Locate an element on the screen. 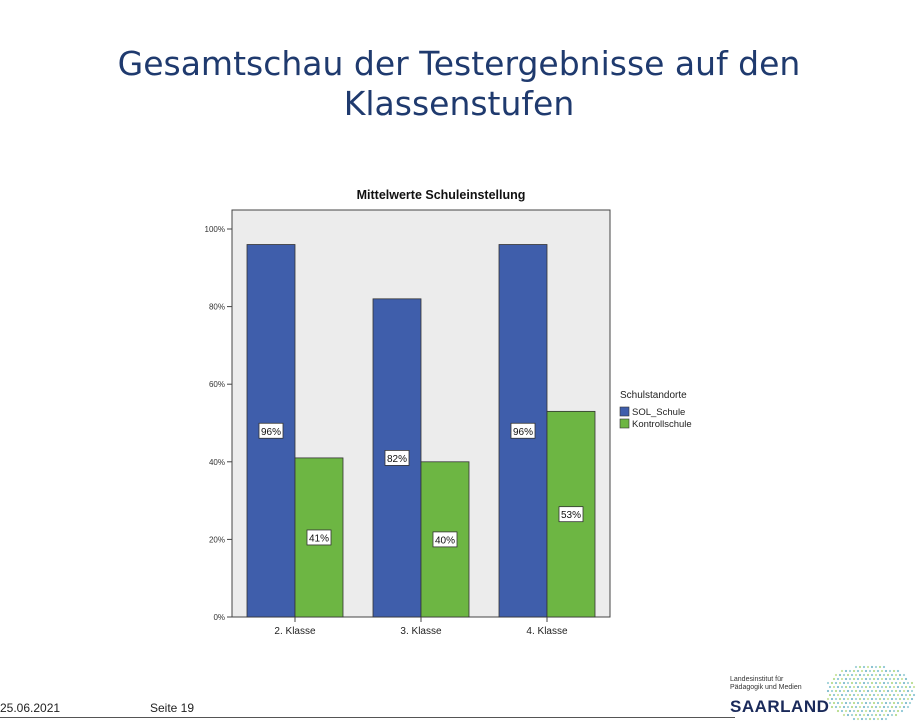 The image size is (918, 723). y-tick-label: 40% is located at coordinates (217, 462).